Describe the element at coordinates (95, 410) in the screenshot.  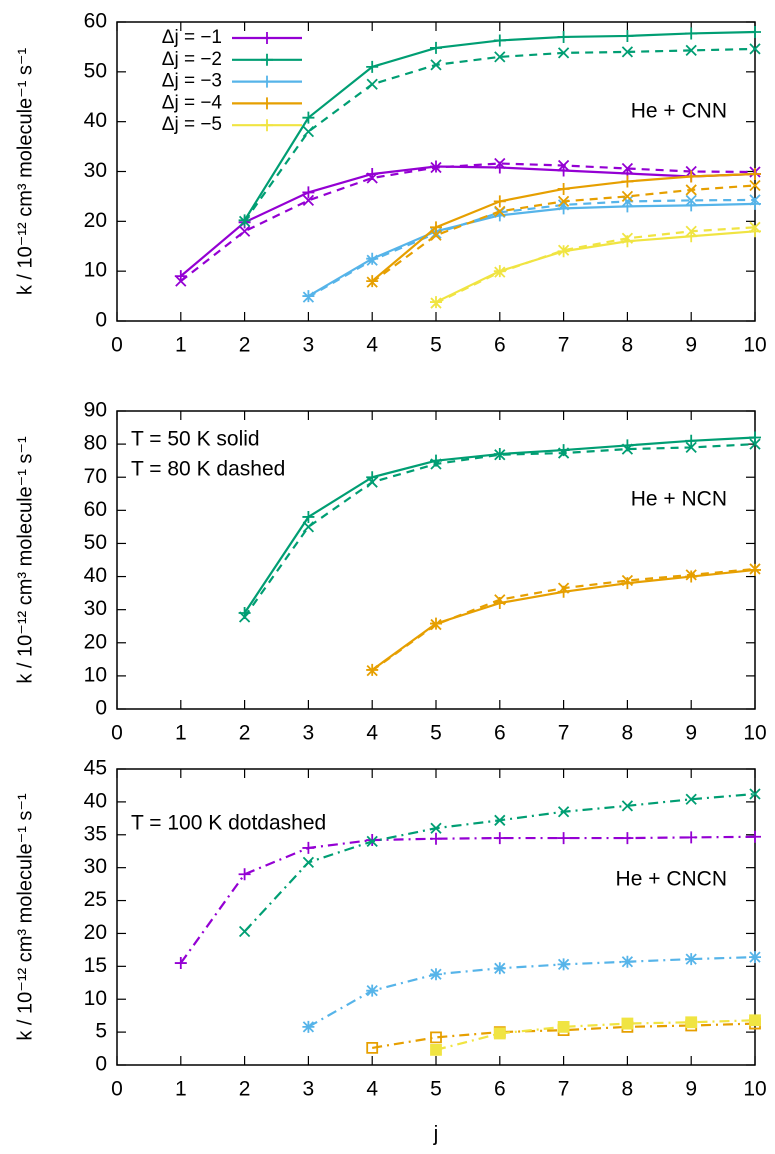
I see `y-tick-label: 90` at that location.